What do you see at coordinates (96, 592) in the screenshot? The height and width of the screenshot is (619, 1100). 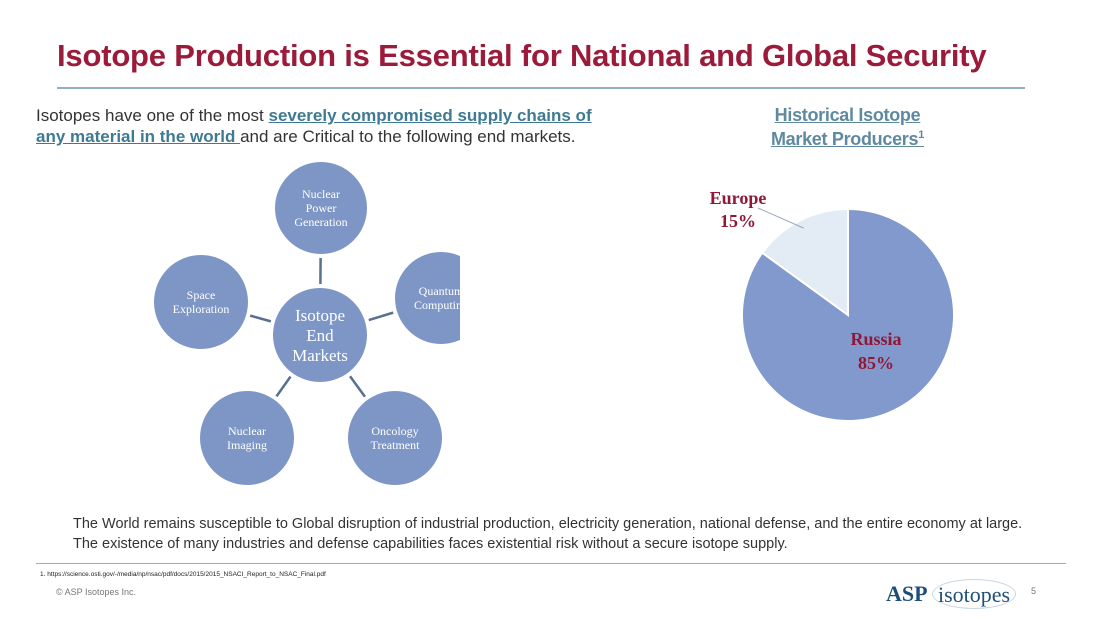 I see `copyright-text: © ASP Isotopes Inc.` at bounding box center [96, 592].